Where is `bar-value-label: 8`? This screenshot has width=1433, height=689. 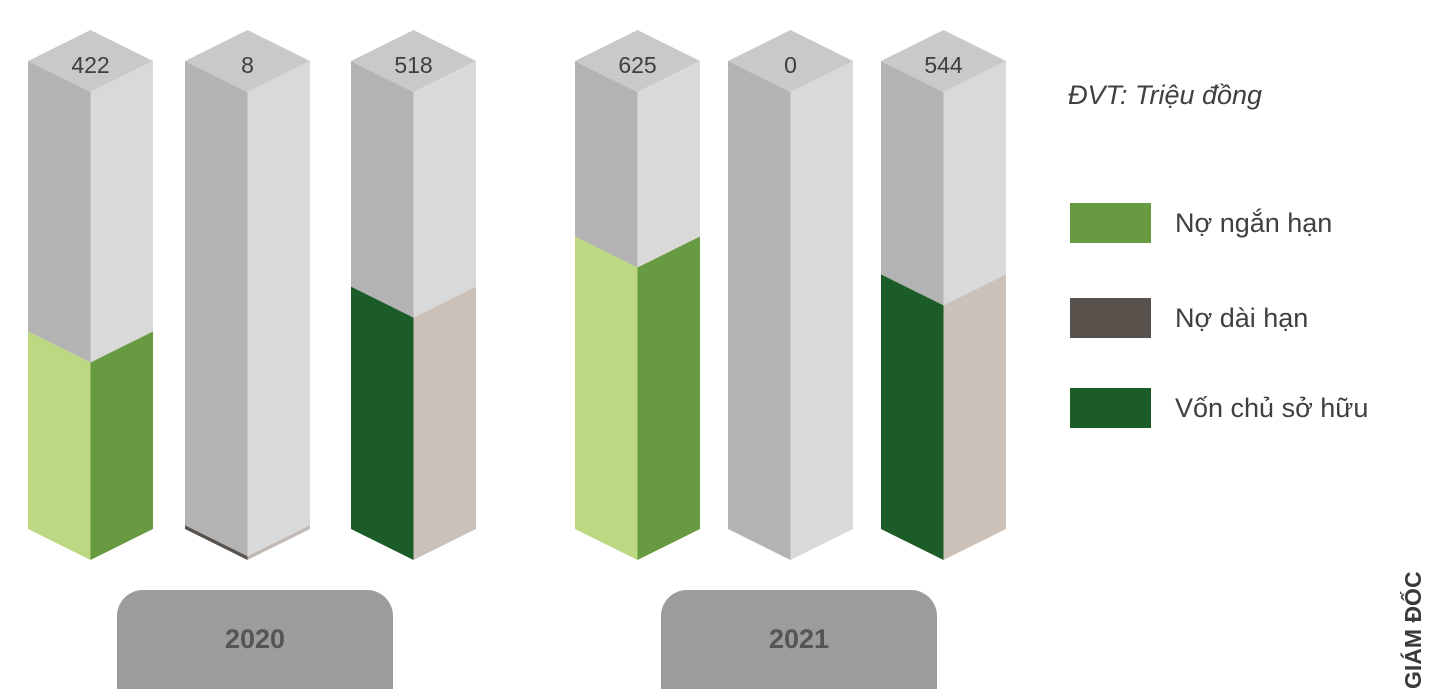
bar-value-label: 8 is located at coordinates (247, 65).